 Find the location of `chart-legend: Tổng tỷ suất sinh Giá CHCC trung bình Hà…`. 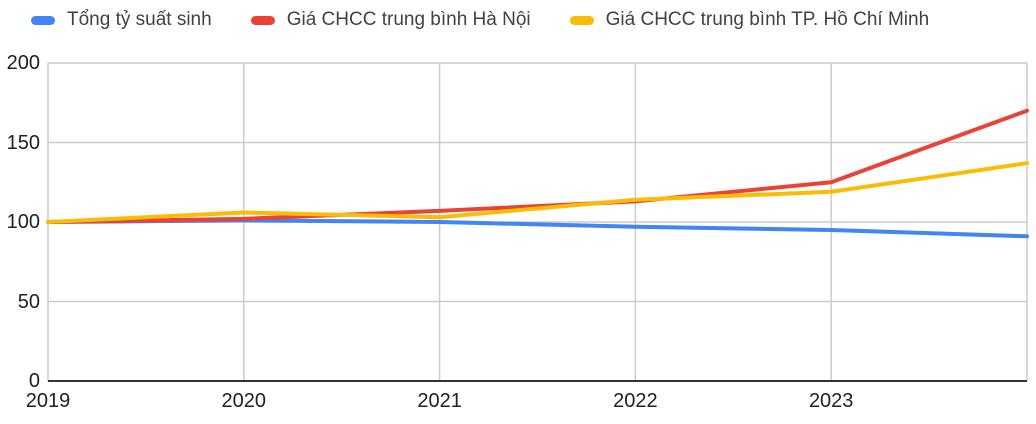

chart-legend: Tổng tỷ suất sinh Giá CHCC trung bình Hà… is located at coordinates (480, 20).